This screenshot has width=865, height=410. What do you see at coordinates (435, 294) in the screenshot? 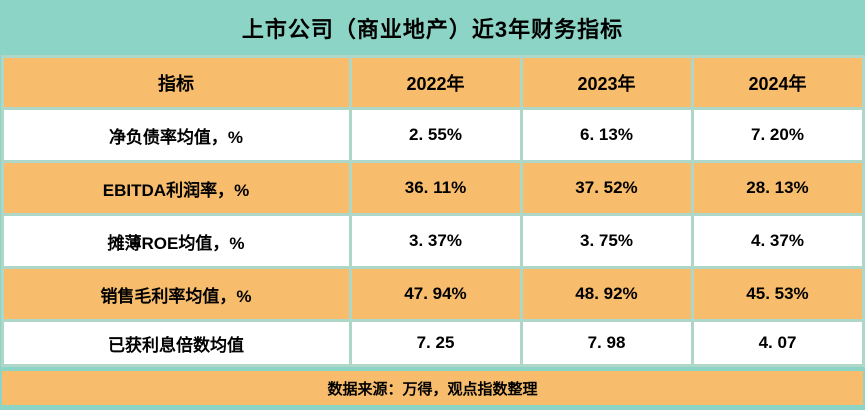
I see `cell-value: 47. 94%` at bounding box center [435, 294].